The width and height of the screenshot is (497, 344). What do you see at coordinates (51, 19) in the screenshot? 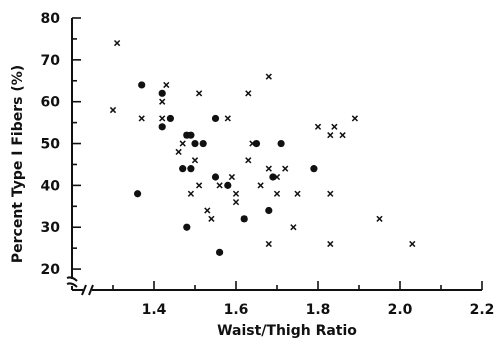
I see `y-tick-label: 80` at bounding box center [51, 19].